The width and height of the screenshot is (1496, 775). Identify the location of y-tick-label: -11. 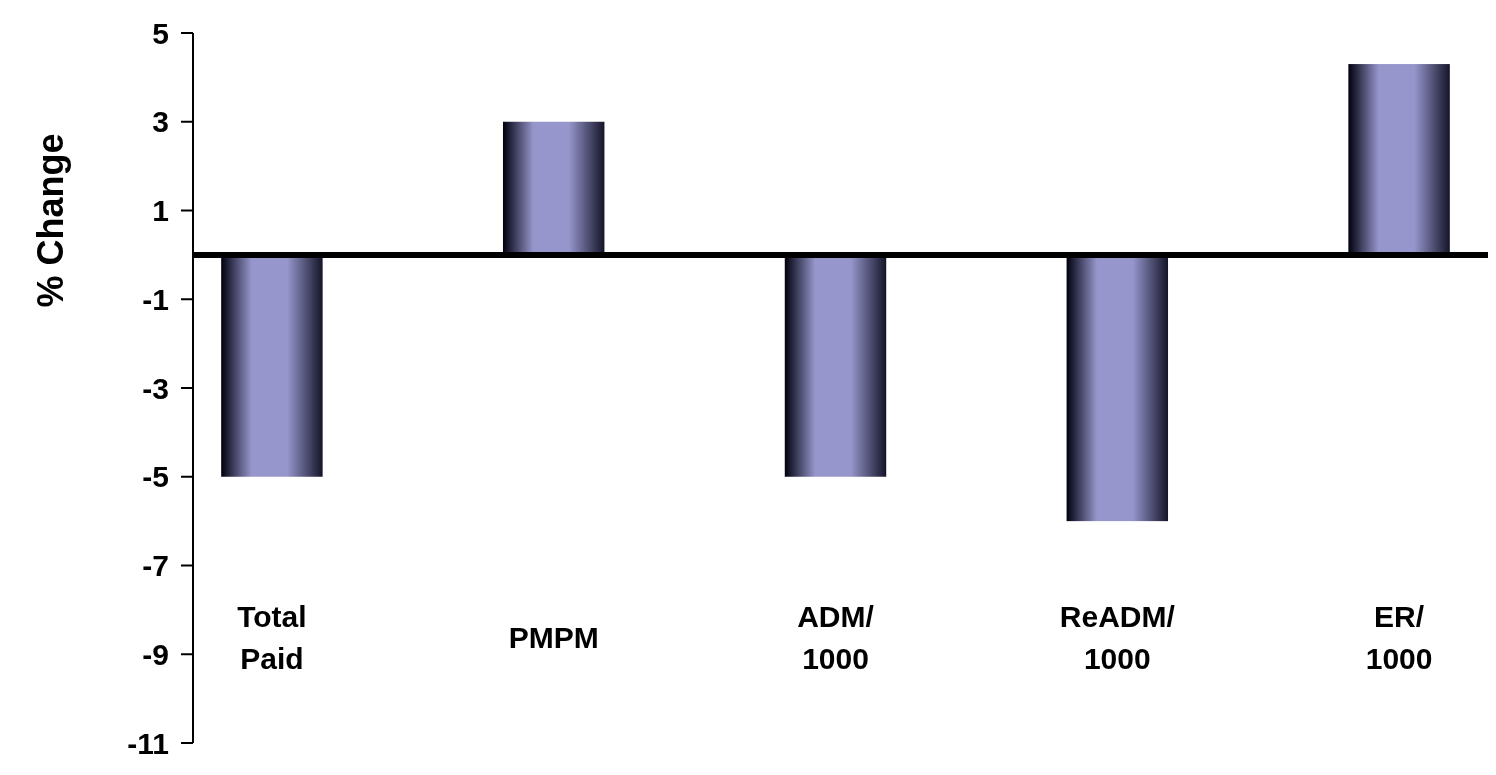
(148, 743).